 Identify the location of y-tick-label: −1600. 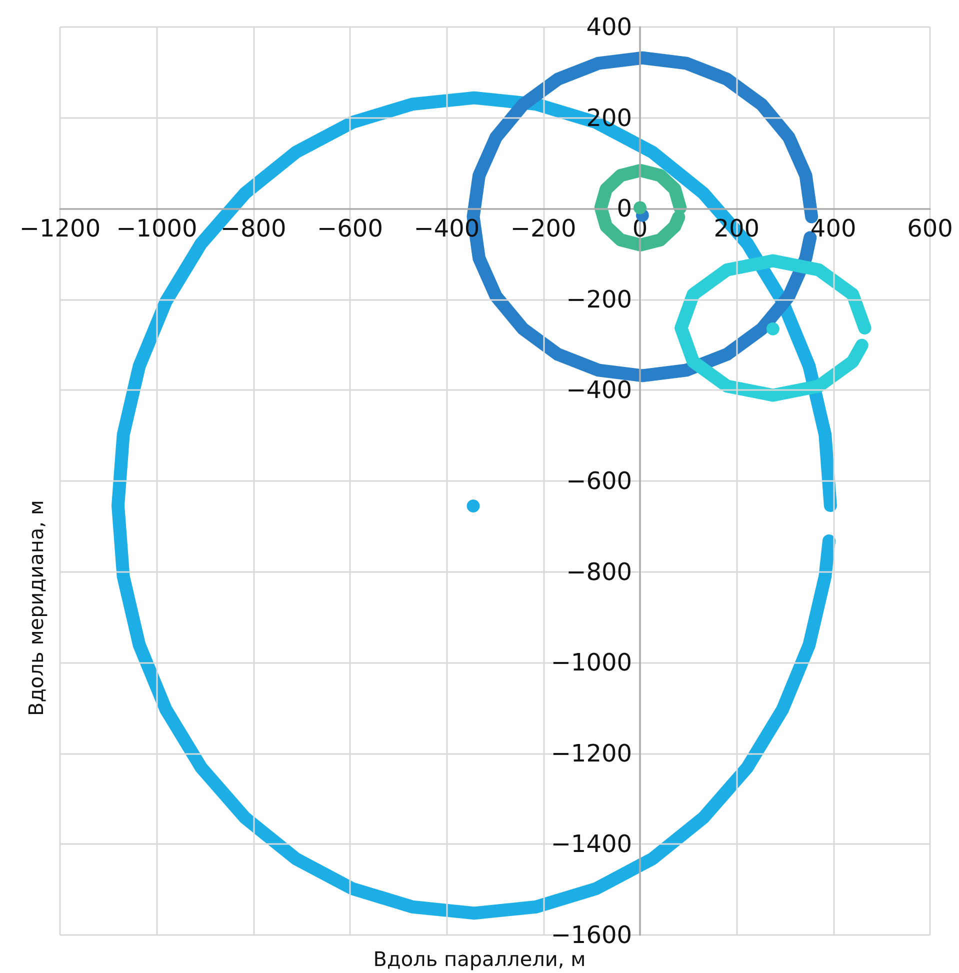
(591, 935).